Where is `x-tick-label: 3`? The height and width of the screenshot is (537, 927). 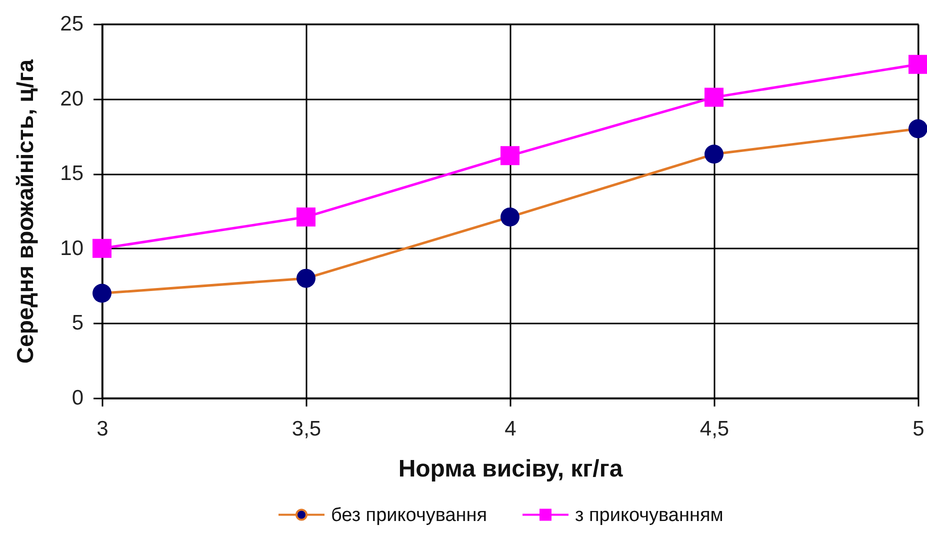 x-tick-label: 3 is located at coordinates (102, 429).